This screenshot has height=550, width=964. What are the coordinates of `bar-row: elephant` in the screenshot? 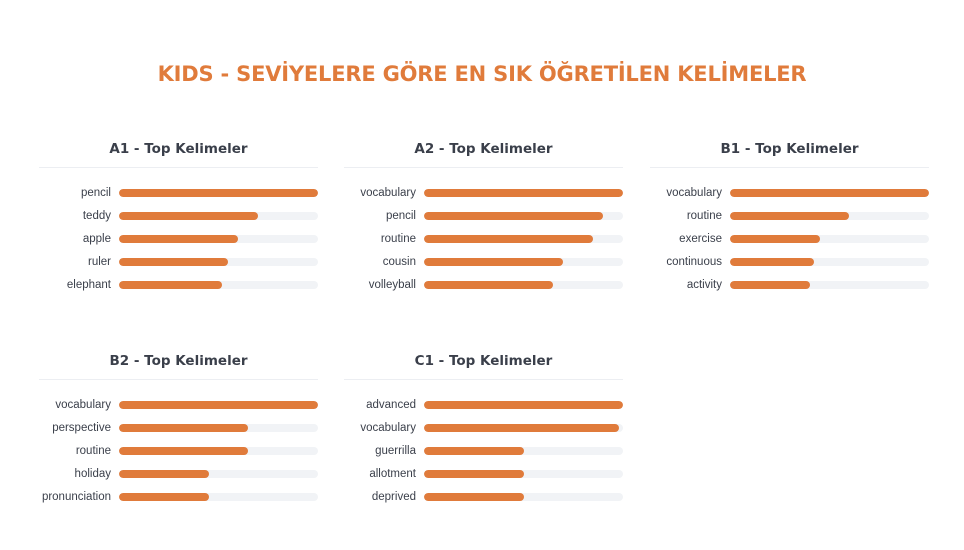 It's located at (178, 291).